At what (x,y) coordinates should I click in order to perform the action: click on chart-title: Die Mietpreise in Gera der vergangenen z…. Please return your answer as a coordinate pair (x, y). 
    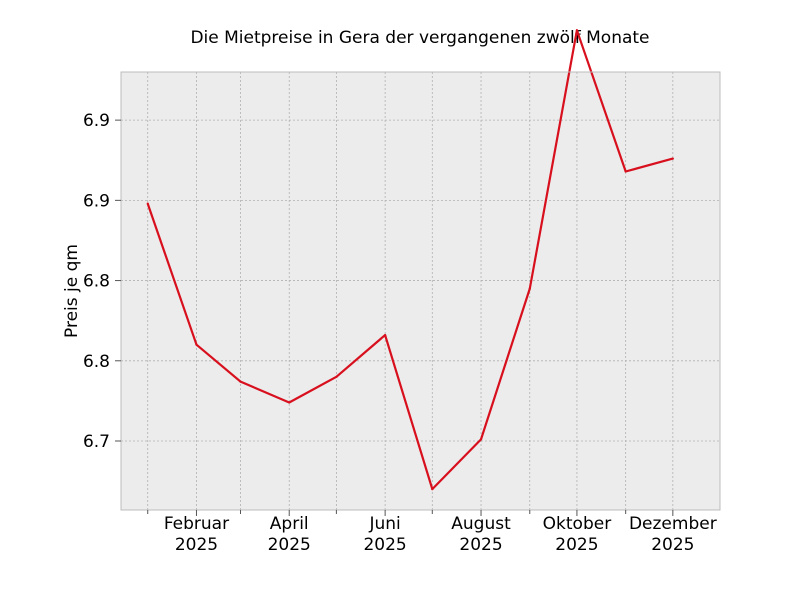
    Looking at the image, I should click on (419, 38).